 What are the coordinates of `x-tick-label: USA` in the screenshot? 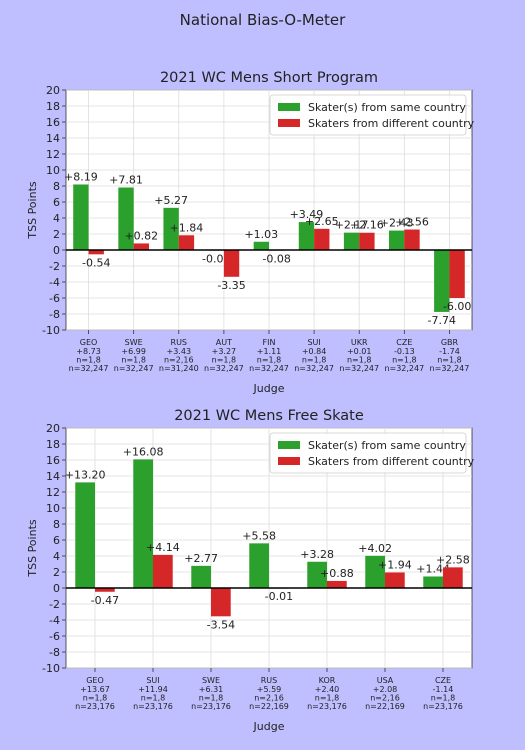 It's located at (385, 680).